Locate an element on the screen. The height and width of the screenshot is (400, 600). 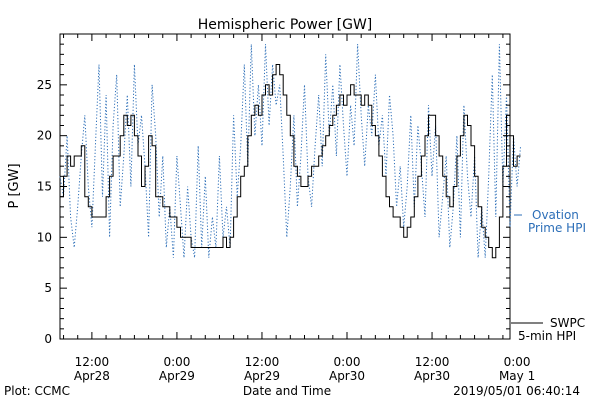
y-tick-label: 10 is located at coordinates (44, 237).